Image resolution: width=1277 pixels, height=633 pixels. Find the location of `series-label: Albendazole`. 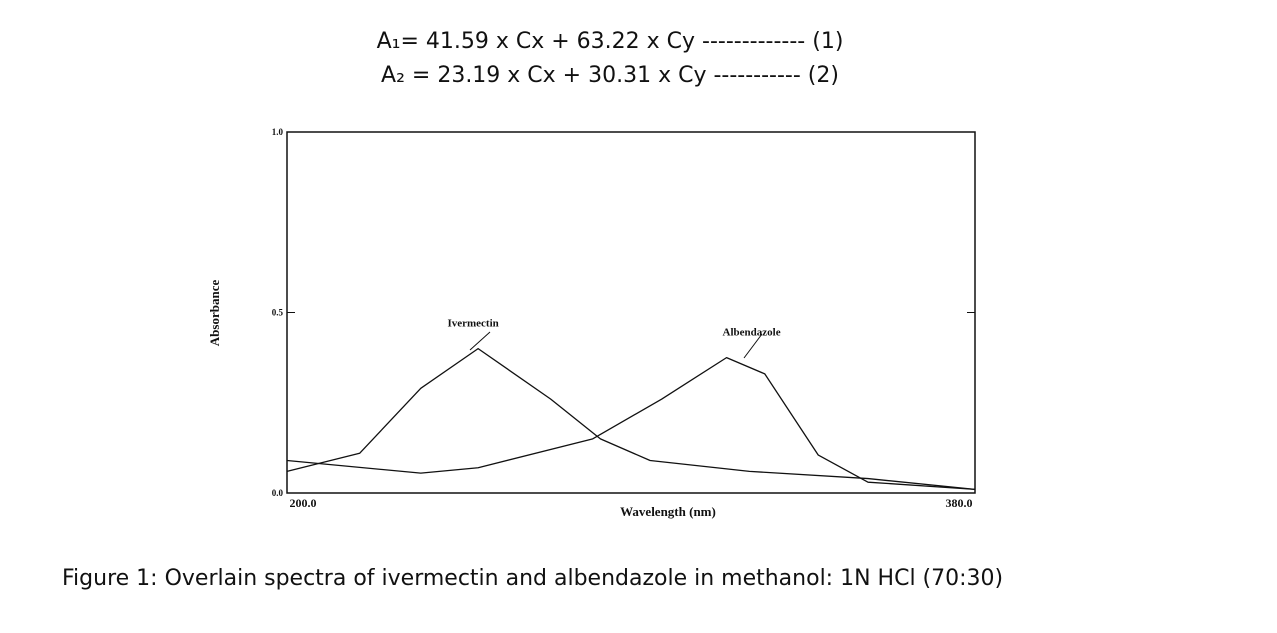

series-label: Albendazole is located at coordinates (752, 333).